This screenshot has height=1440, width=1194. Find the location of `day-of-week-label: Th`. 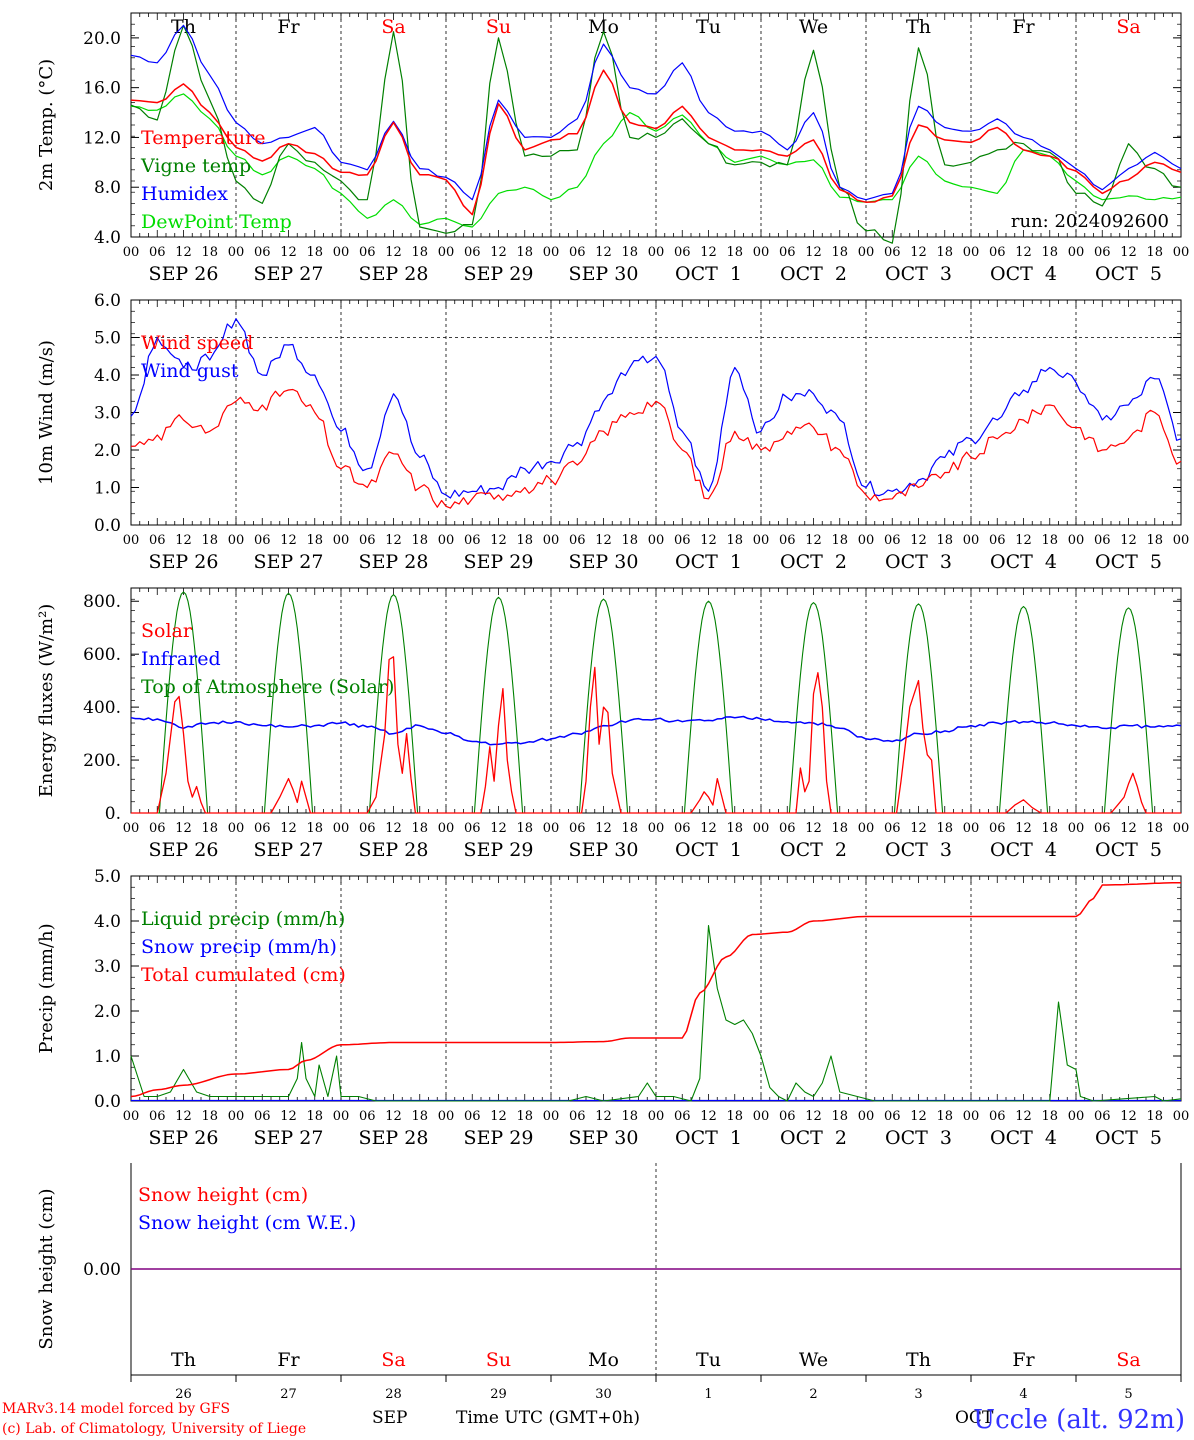

day-of-week-label: Th is located at coordinates (918, 27).